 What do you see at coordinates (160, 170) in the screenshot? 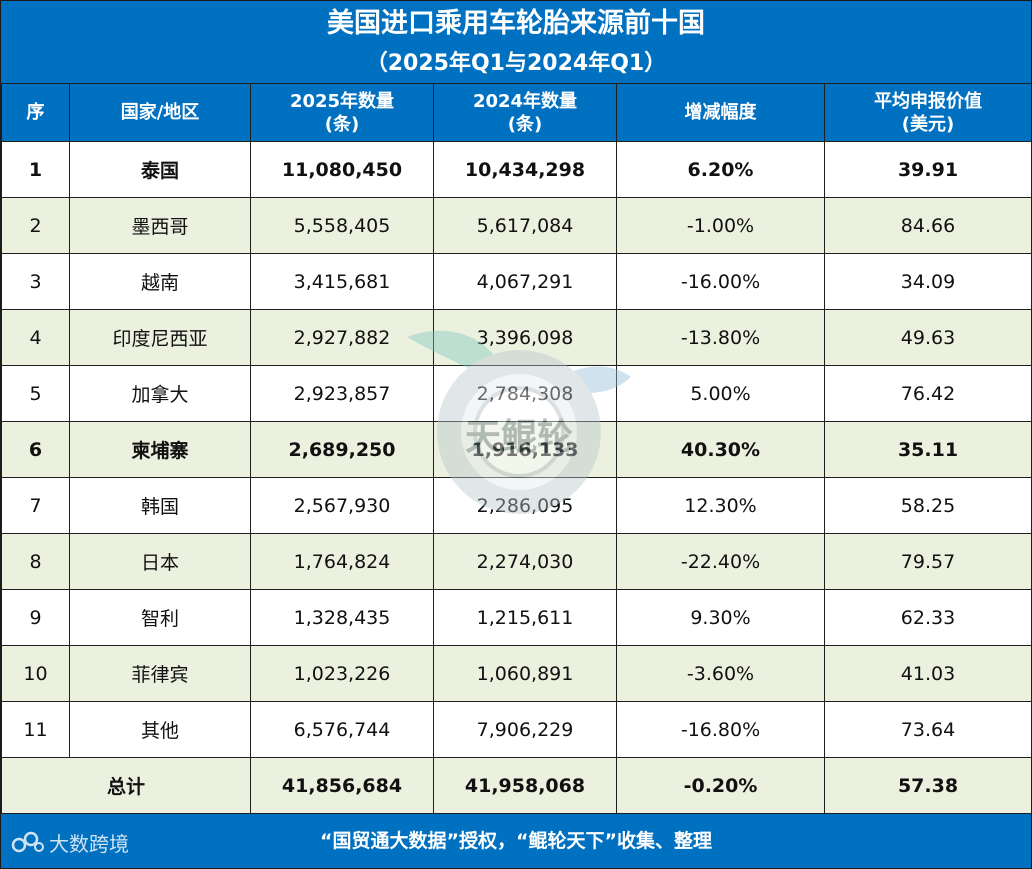
I see `cell-country: 泰国` at bounding box center [160, 170].